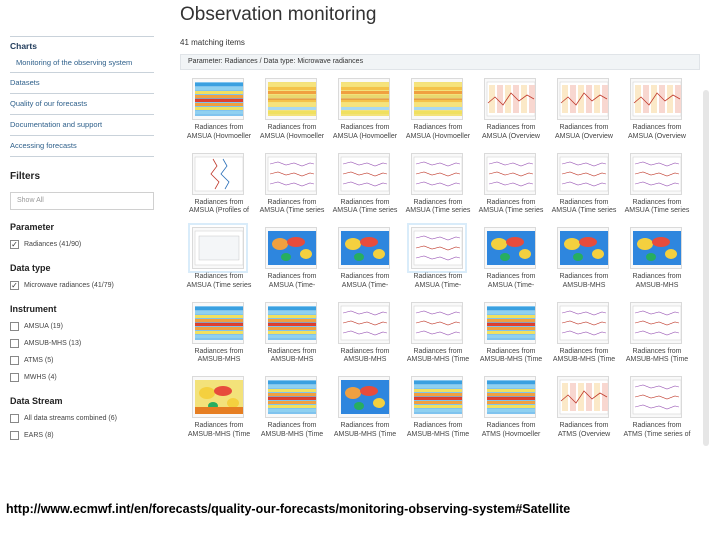 Image resolution: width=720 pixels, height=540 pixels. What do you see at coordinates (706, 268) in the screenshot?
I see `scrollbar` at bounding box center [706, 268].